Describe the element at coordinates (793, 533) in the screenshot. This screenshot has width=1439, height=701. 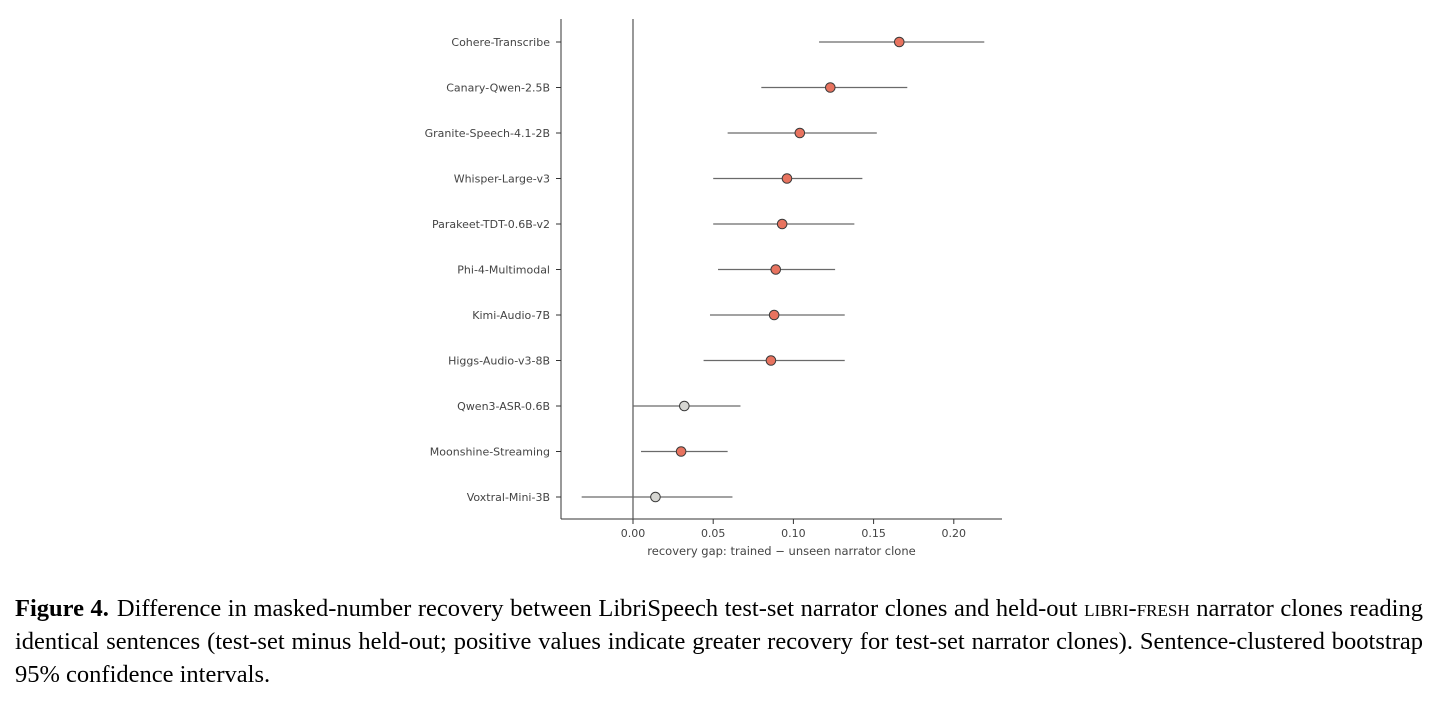
I see `x-tick-label: 0.10` at that location.